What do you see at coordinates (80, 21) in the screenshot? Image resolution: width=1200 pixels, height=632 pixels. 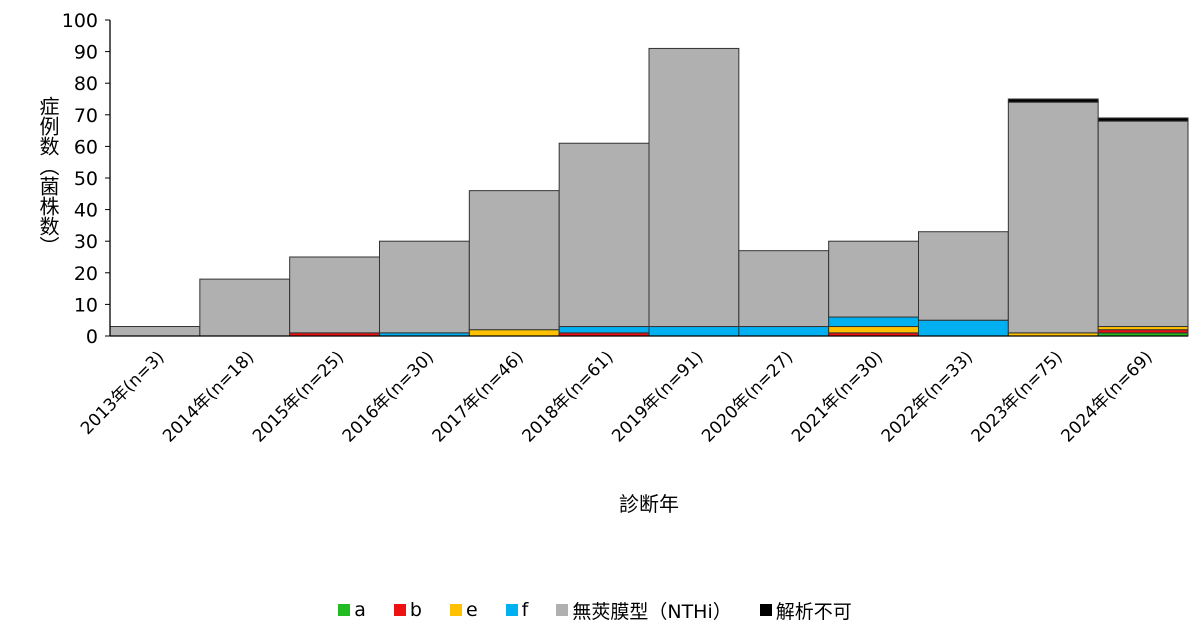 I see `y-tick-label: 100` at bounding box center [80, 21].